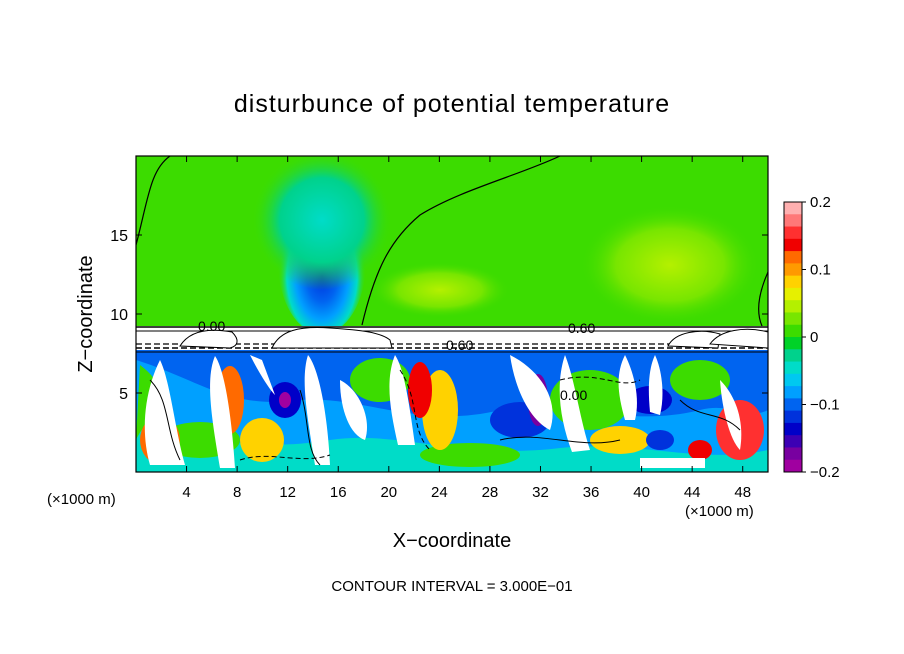 This screenshot has height=654, width=904. What do you see at coordinates (670, 265) in the screenshot?
I see `upper-yellow-anomaly` at bounding box center [670, 265].